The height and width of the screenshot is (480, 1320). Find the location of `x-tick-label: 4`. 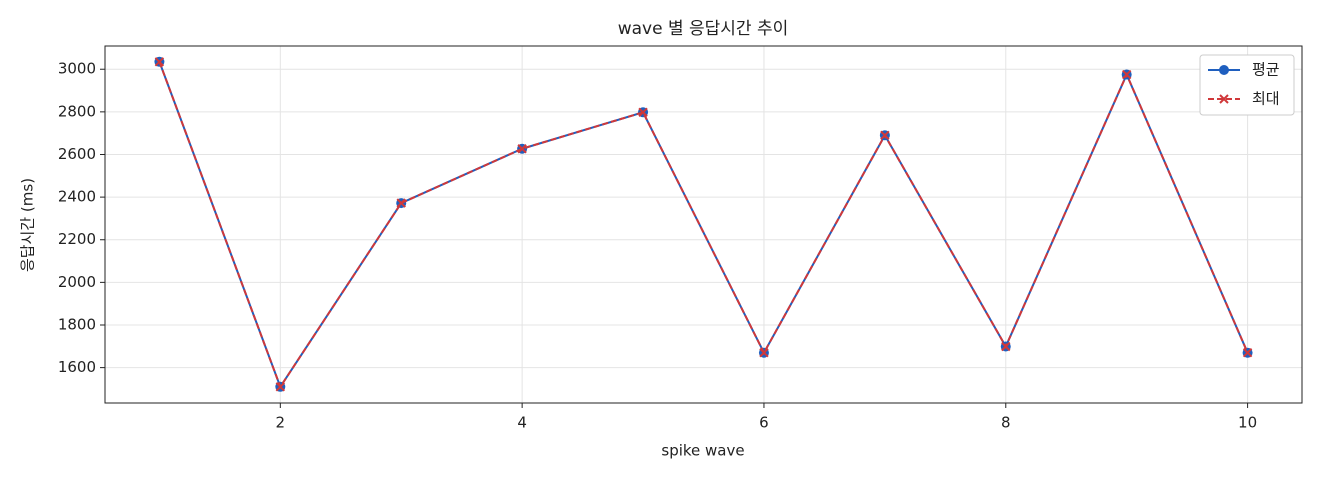

x-tick-label: 4 is located at coordinates (522, 423).